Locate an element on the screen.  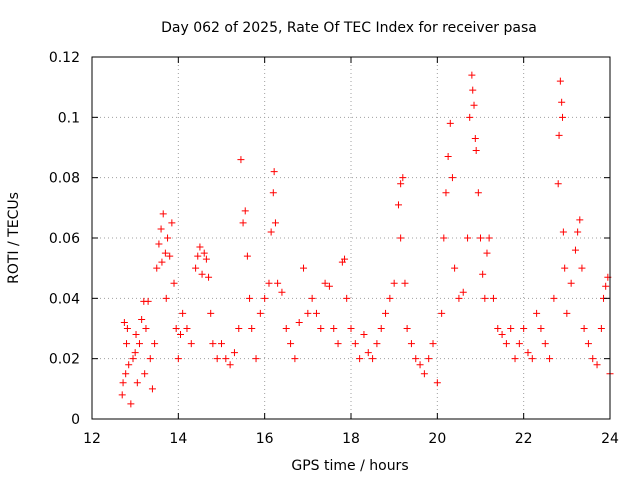
y-tick-labels: 0 0.02 0.04 0.06 0.08 0.1 0.12 is located at coordinates (64, 239).